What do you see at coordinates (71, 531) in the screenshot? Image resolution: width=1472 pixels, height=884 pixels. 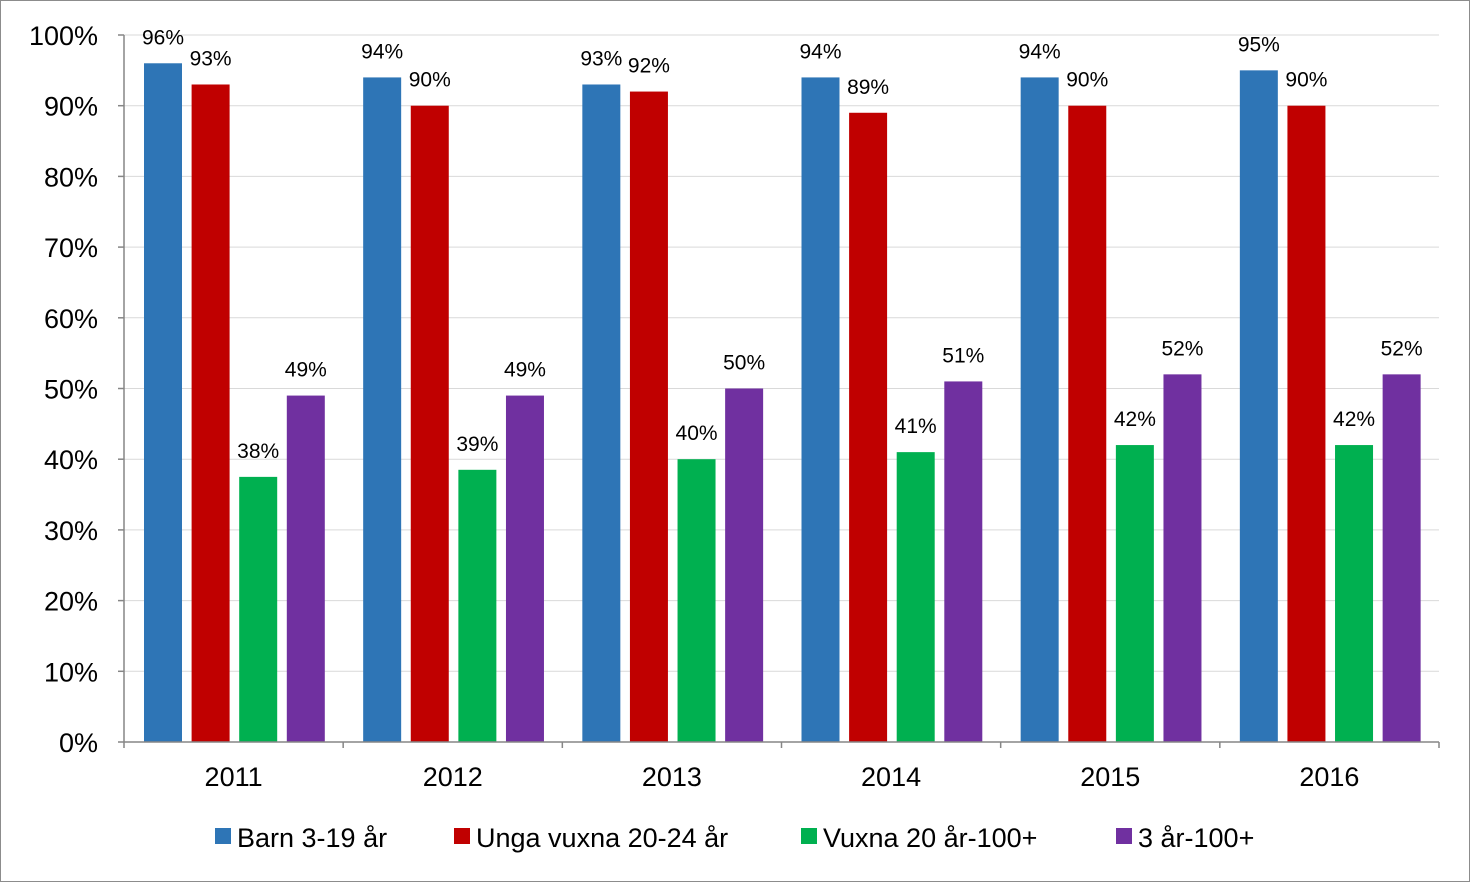 I see `y-tick-label: 30%` at bounding box center [71, 531].